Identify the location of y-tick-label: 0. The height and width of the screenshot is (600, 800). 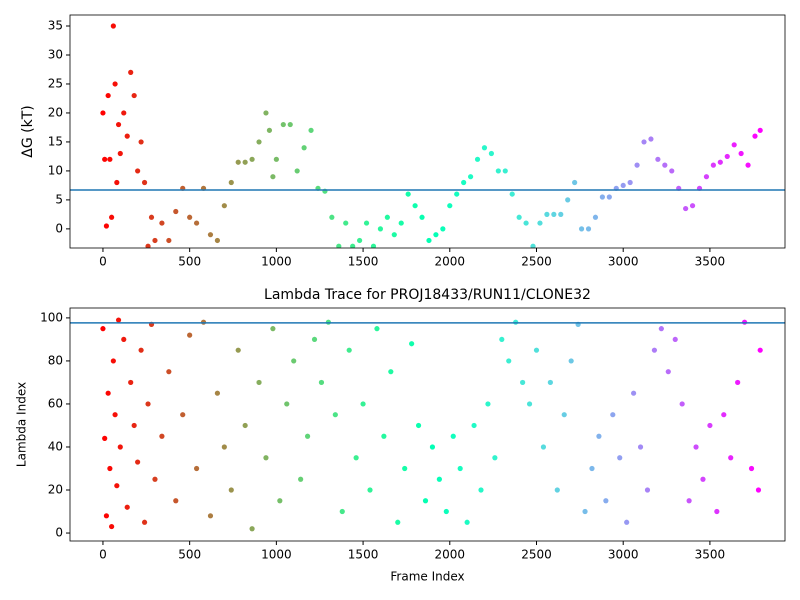
(59, 533).